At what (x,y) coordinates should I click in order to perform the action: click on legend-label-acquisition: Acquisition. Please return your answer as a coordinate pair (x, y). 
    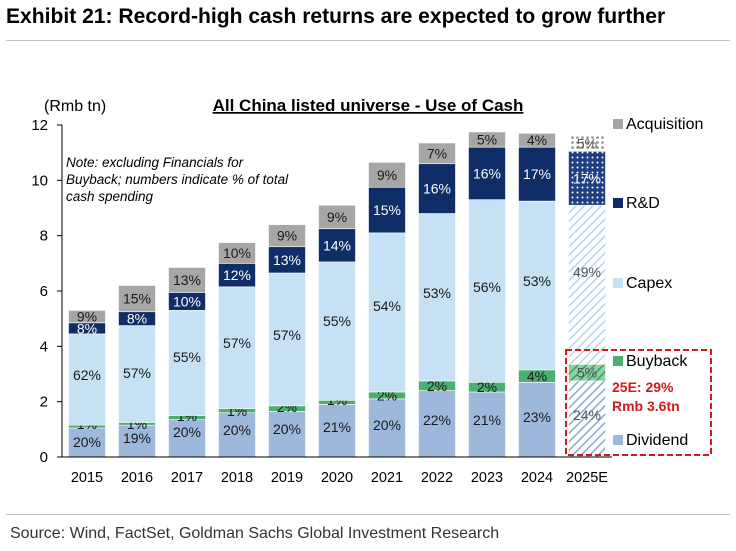
    Looking at the image, I should click on (664, 124).